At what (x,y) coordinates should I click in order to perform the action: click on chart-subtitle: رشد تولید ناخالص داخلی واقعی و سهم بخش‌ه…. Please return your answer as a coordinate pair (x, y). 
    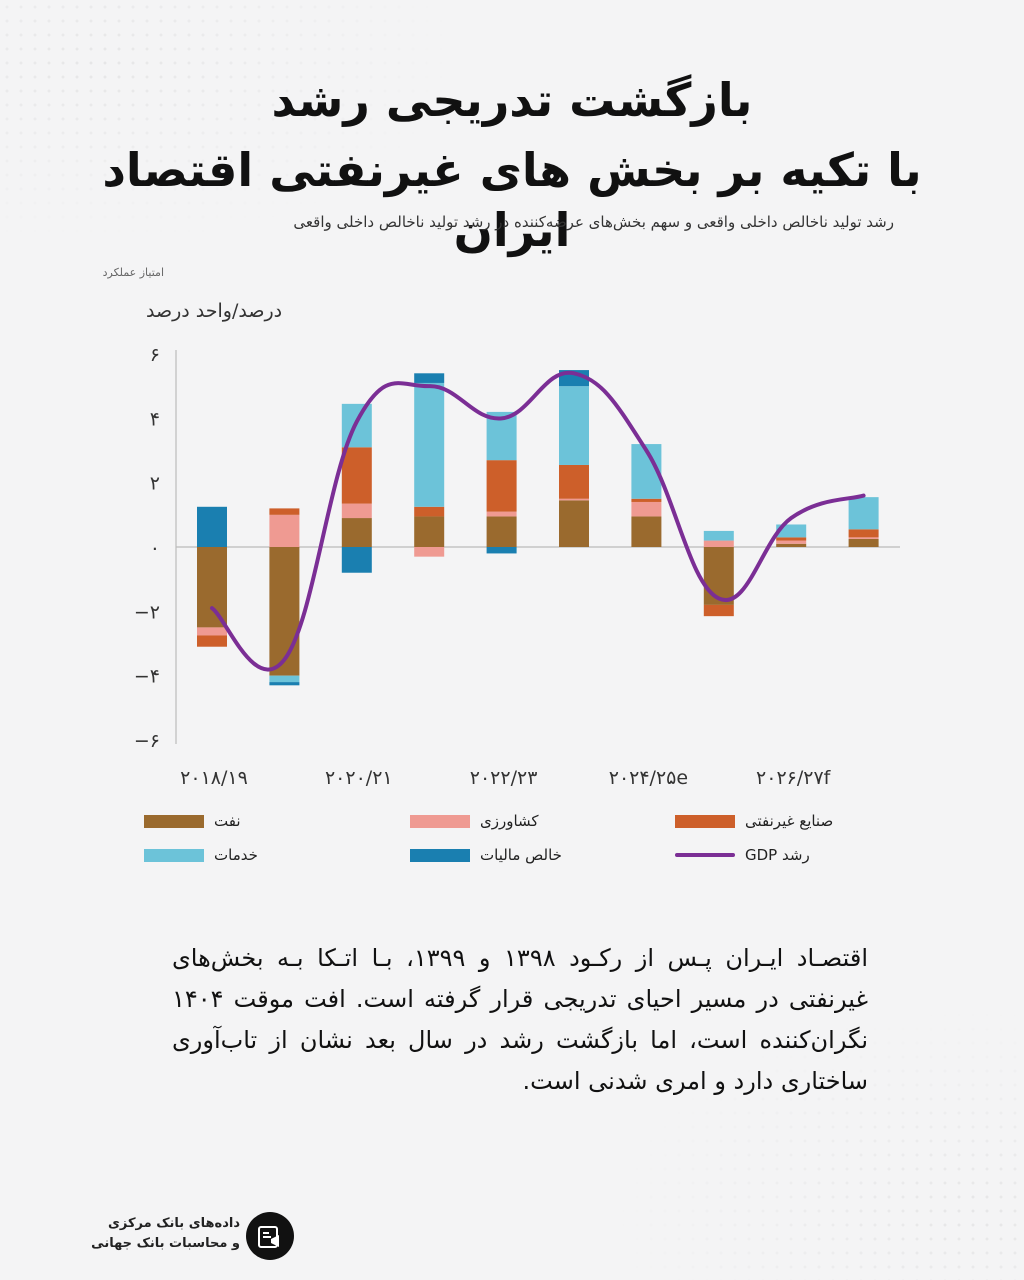
    Looking at the image, I should click on (593, 222).